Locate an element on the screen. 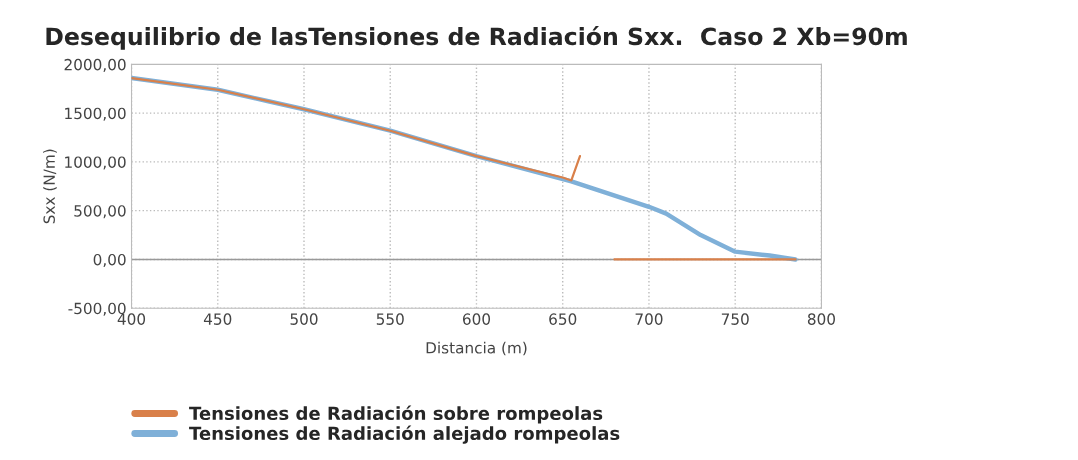 The image size is (1078, 460). x-tick-label: 500 is located at coordinates (304, 319).